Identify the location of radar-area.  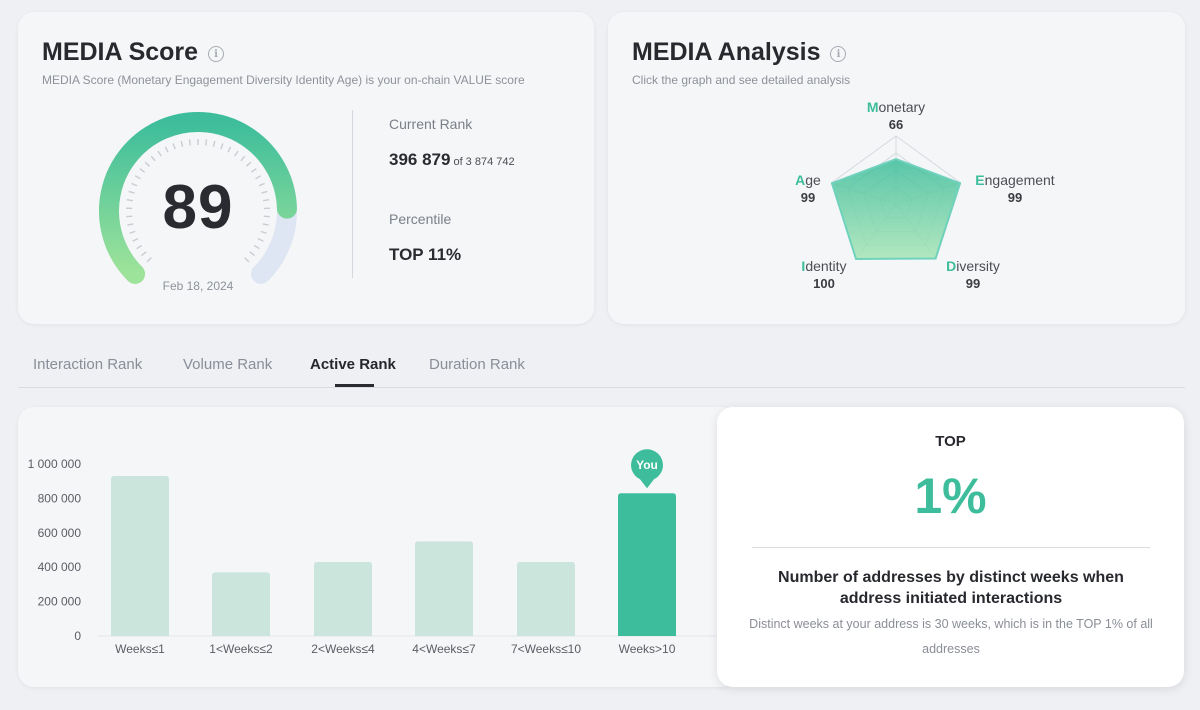
(896, 209).